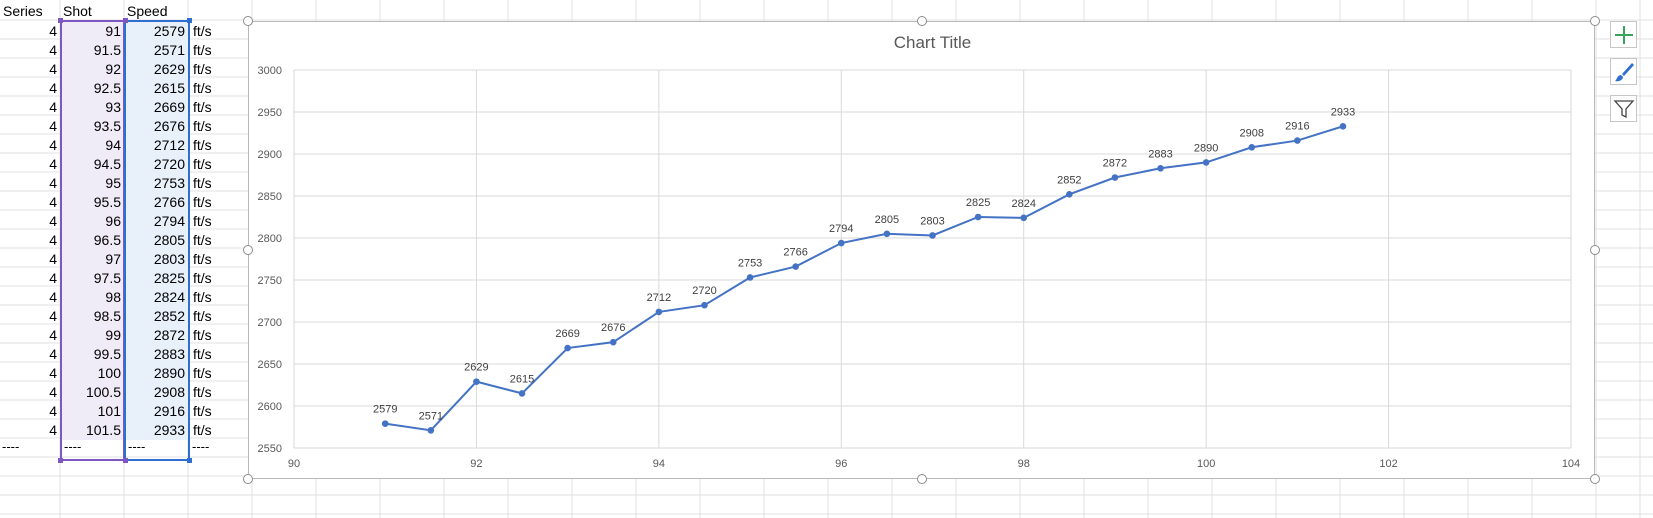 The width and height of the screenshot is (1653, 518). What do you see at coordinates (156, 145) in the screenshot?
I see `speed-cell: 2712` at bounding box center [156, 145].